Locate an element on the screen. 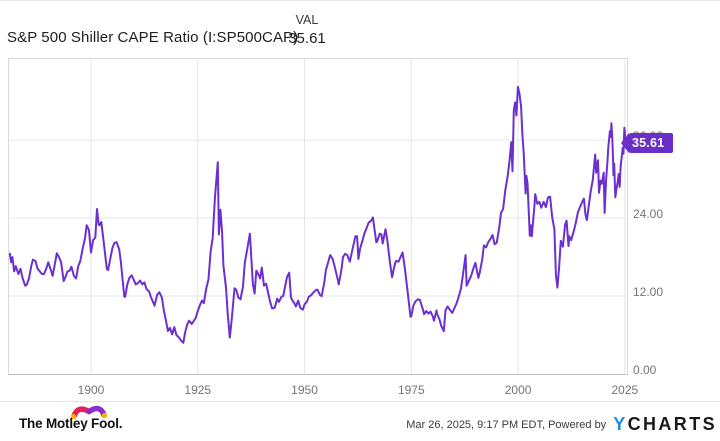 This screenshot has height=441, width=720. jester-cap-icon is located at coordinates (89, 412).